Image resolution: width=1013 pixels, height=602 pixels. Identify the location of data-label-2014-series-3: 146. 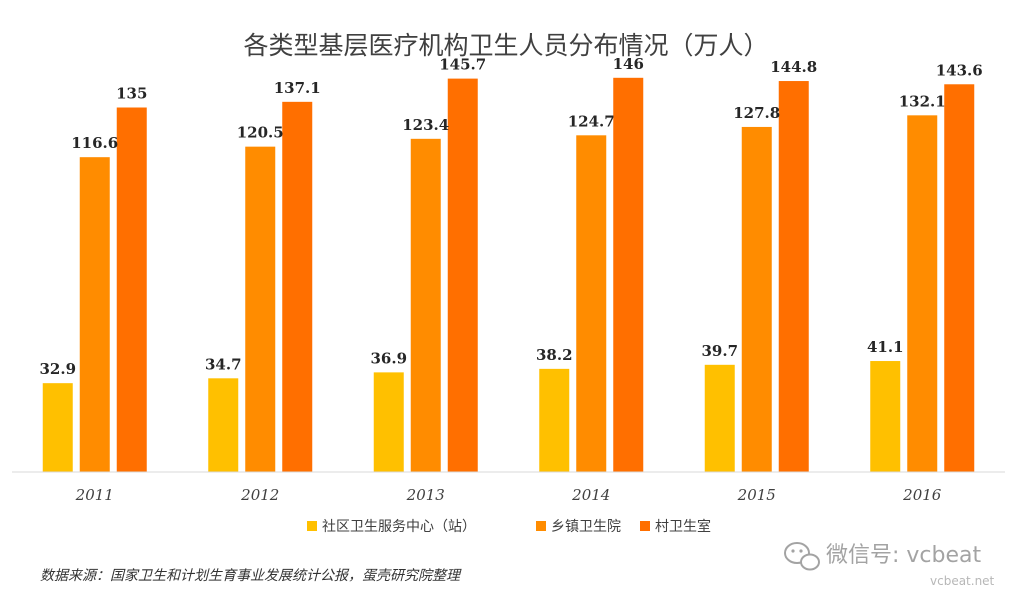
(628, 64).